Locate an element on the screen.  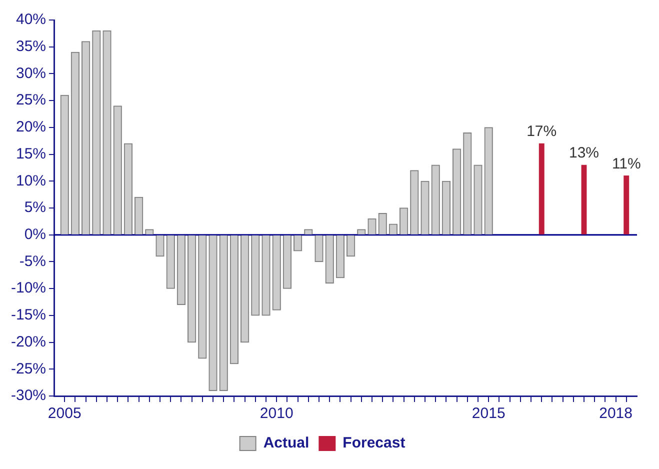
y-tick-label: -15% is located at coordinates (28, 315).